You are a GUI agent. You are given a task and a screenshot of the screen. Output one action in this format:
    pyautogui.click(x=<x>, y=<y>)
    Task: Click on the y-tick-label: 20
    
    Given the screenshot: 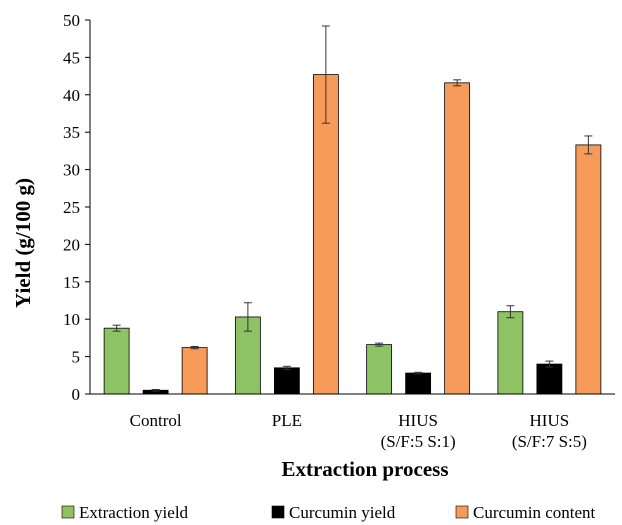 What is the action you would take?
    pyautogui.click(x=71, y=244)
    